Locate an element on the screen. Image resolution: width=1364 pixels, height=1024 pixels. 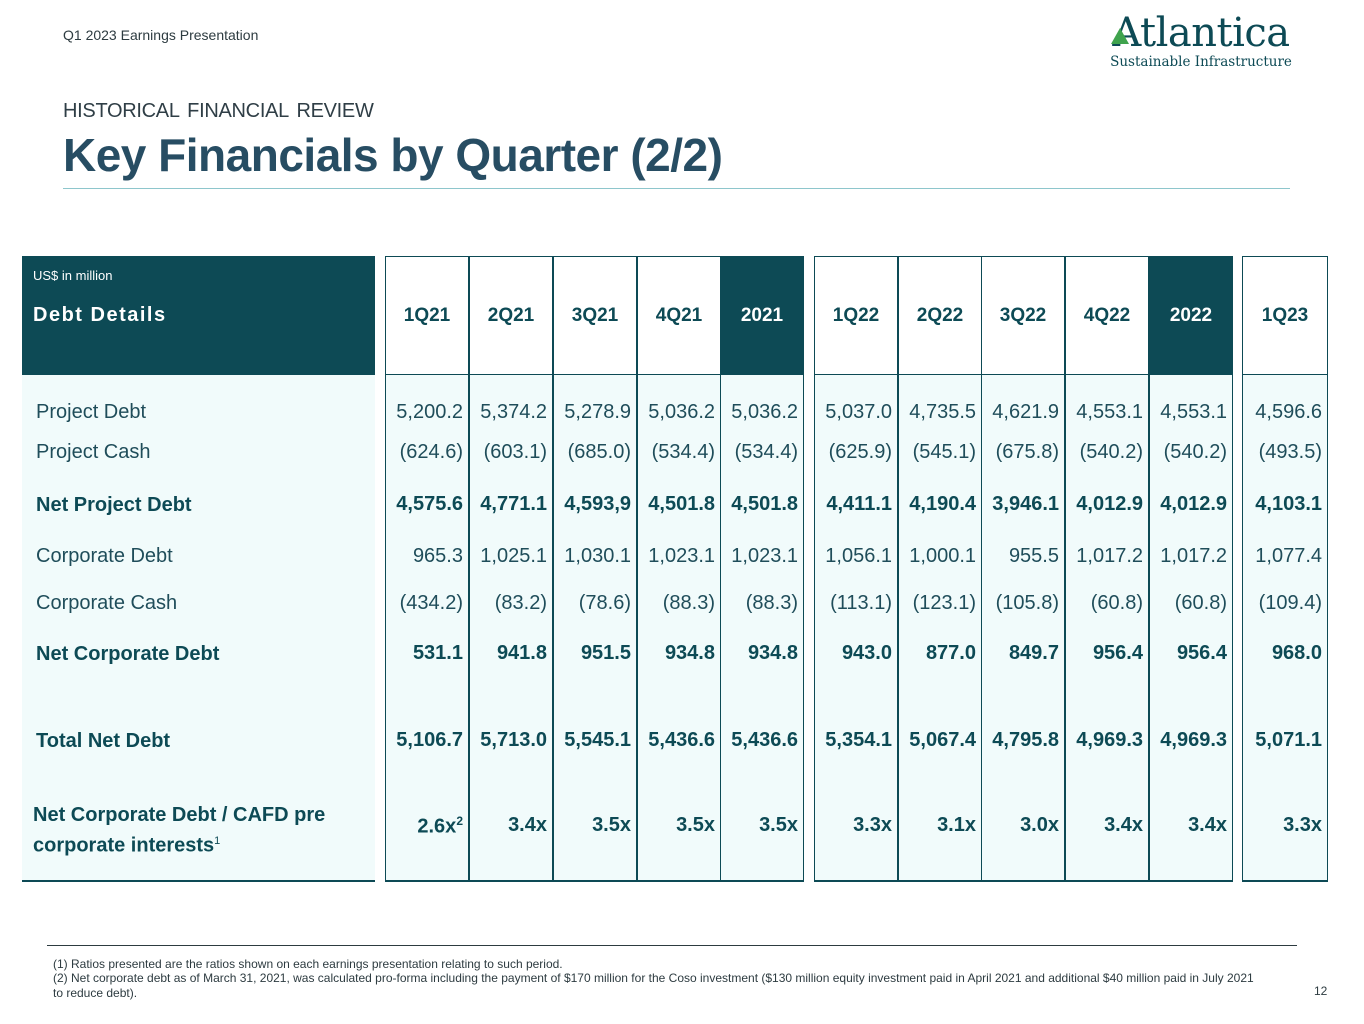
table-cell: 1,017.2 is located at coordinates (1109, 556).